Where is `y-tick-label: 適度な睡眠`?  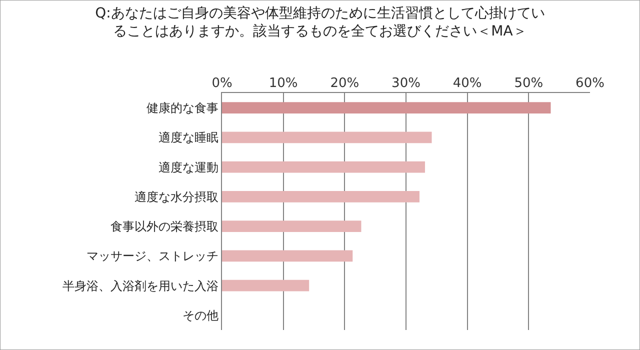 y-tick-label: 適度な睡眠 is located at coordinates (188, 137).